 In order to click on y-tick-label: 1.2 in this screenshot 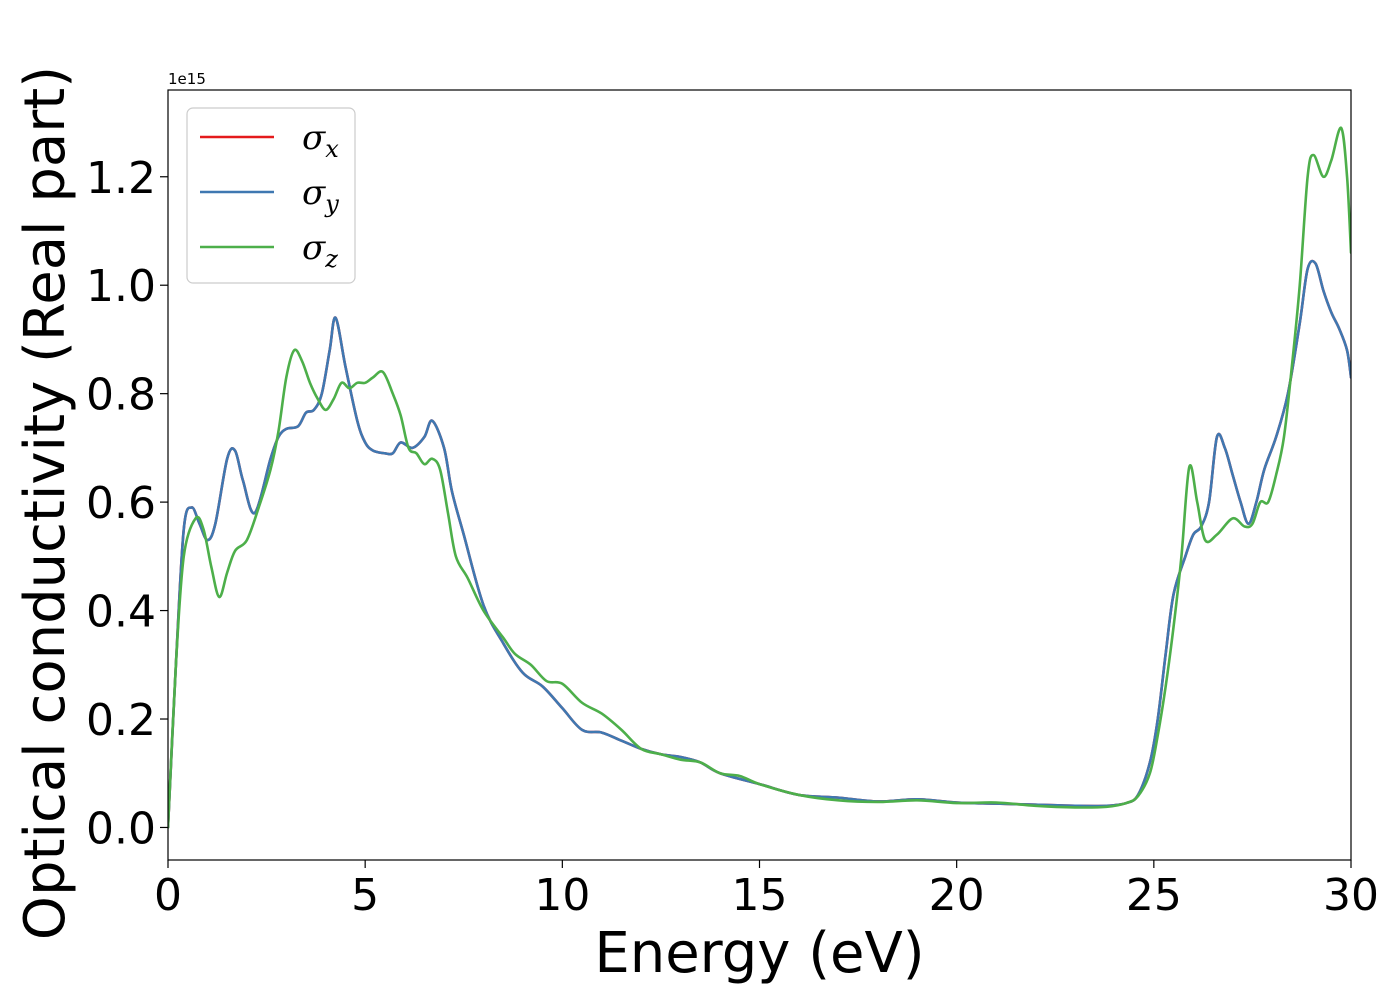, I will do `click(121, 178)`.